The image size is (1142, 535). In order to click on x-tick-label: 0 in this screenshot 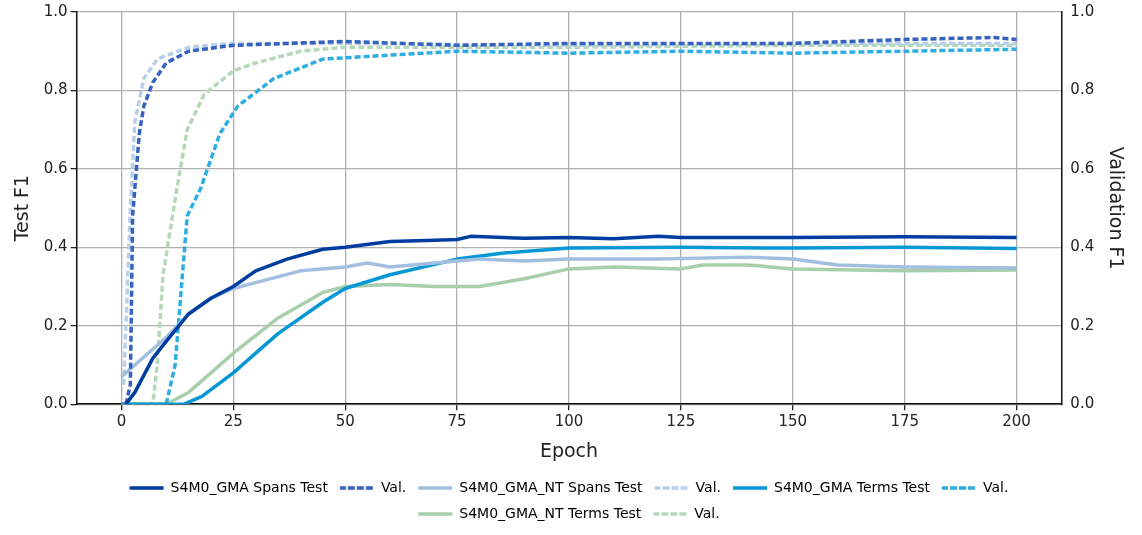, I will do `click(121, 421)`.